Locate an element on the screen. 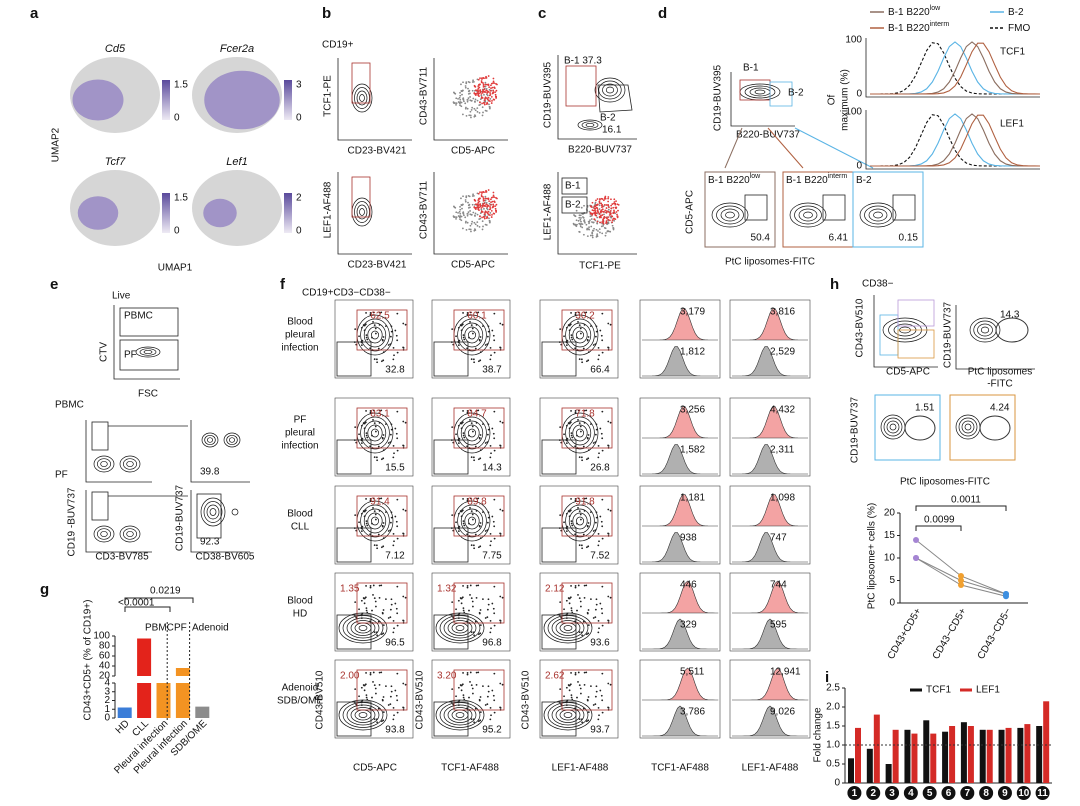 Image resolution: width=1080 pixels, height=806 pixels. axis-label: LEF1-AF488 is located at coordinates (770, 768).